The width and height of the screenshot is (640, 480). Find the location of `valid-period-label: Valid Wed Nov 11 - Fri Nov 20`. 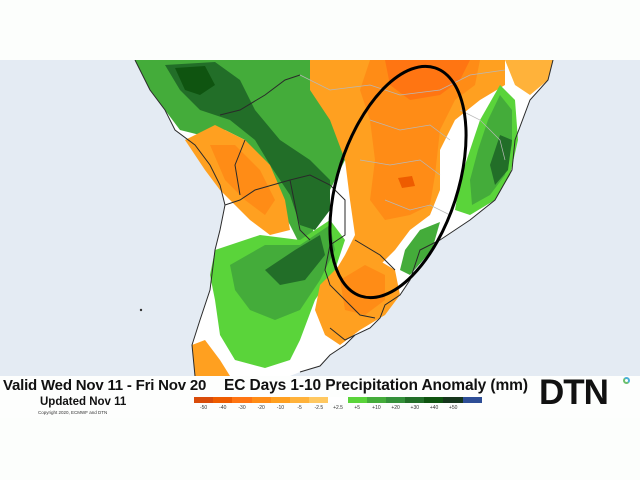

valid-period-label: Valid Wed Nov 11 - Fri Nov 20 is located at coordinates (105, 385).